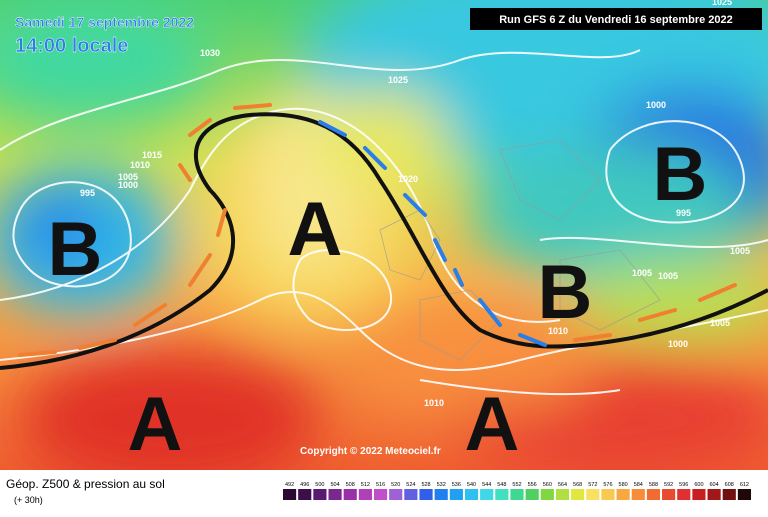 The image size is (768, 517). I want to click on scale-label: 492, so click(289, 485).